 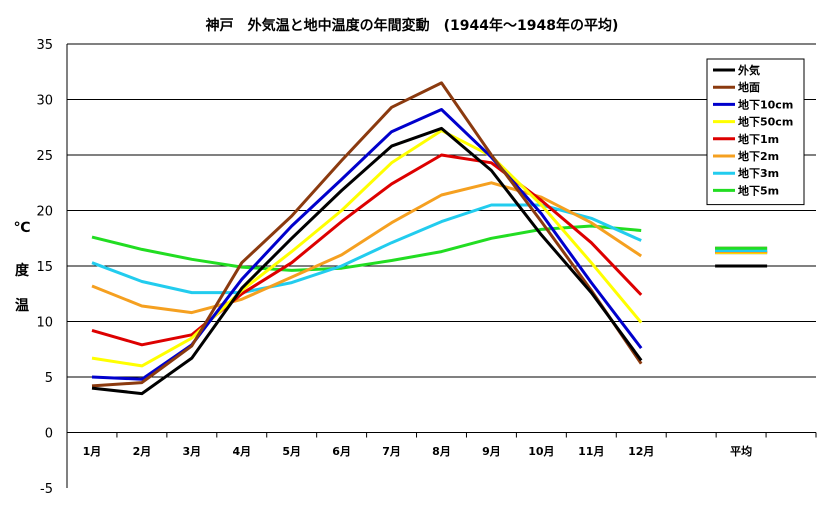 I want to click on y-tick-label: 35, so click(x=44, y=45).